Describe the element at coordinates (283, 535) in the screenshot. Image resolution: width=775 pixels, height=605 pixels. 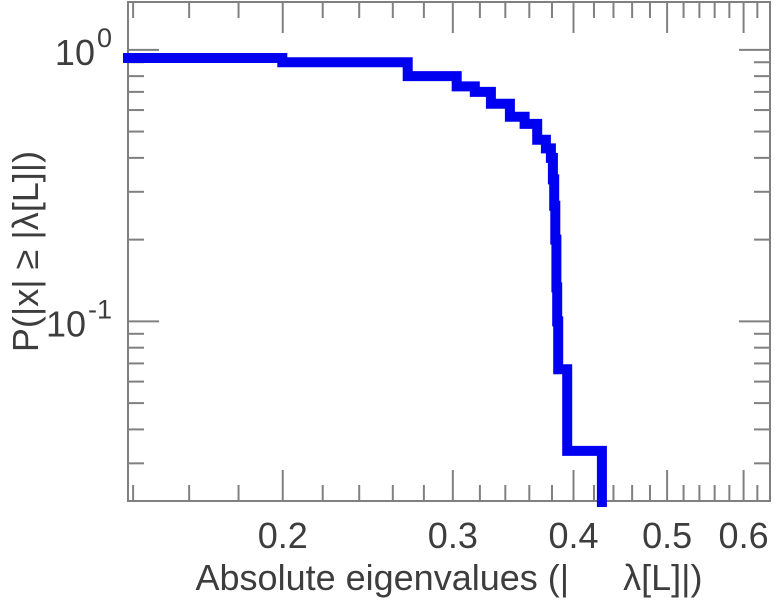
I see `x-tick-label: 0.2` at that location.